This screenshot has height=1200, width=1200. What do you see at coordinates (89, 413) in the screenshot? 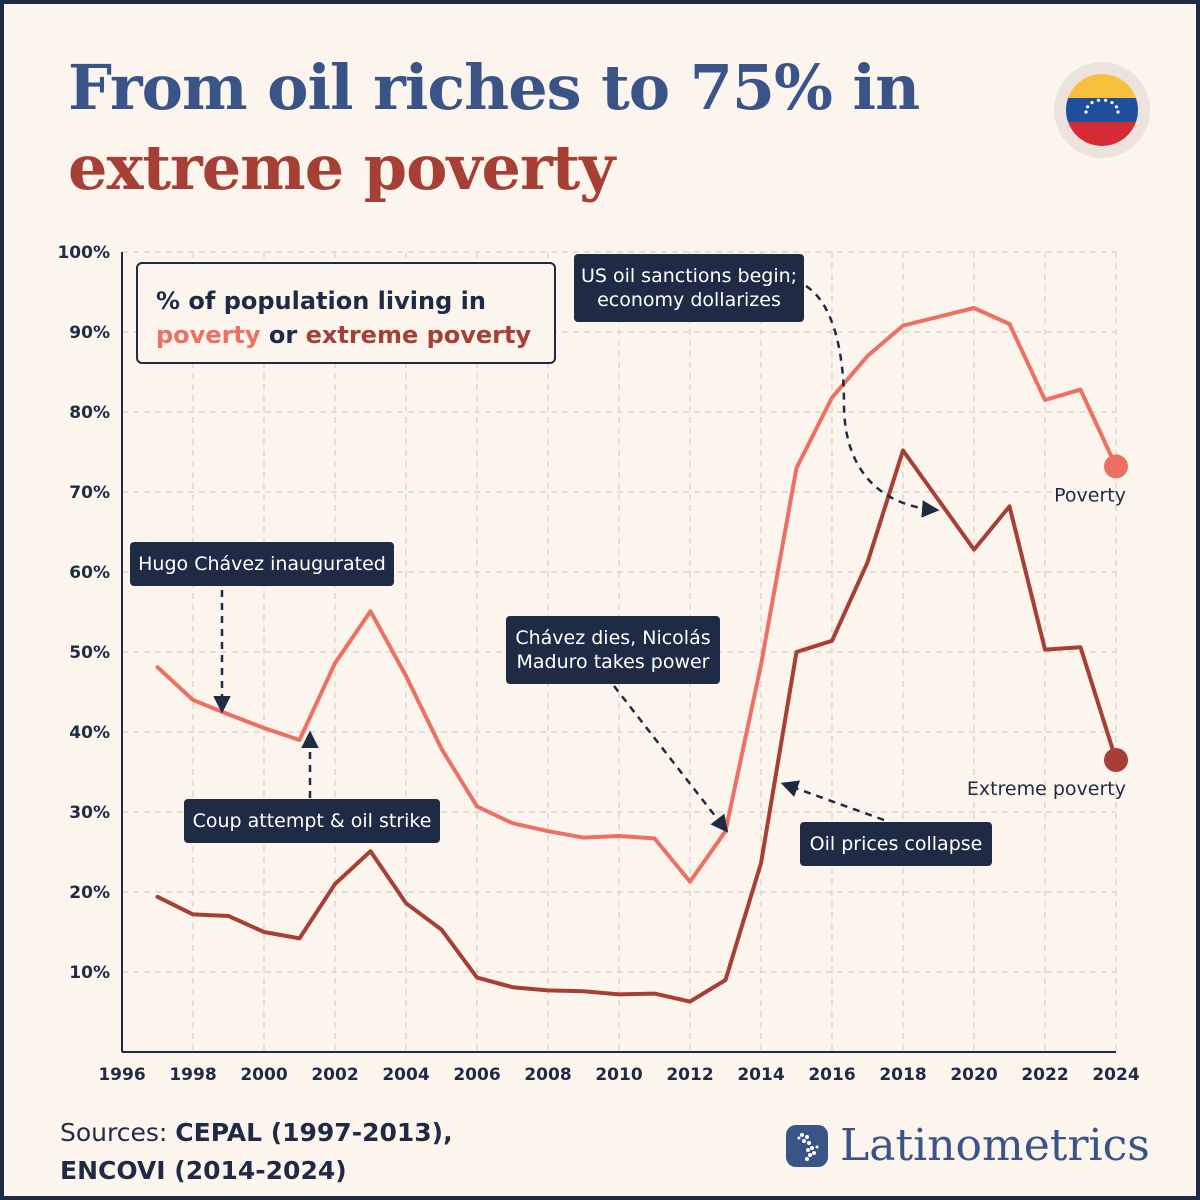
I see `y-tick-label: 80%` at bounding box center [89, 413].